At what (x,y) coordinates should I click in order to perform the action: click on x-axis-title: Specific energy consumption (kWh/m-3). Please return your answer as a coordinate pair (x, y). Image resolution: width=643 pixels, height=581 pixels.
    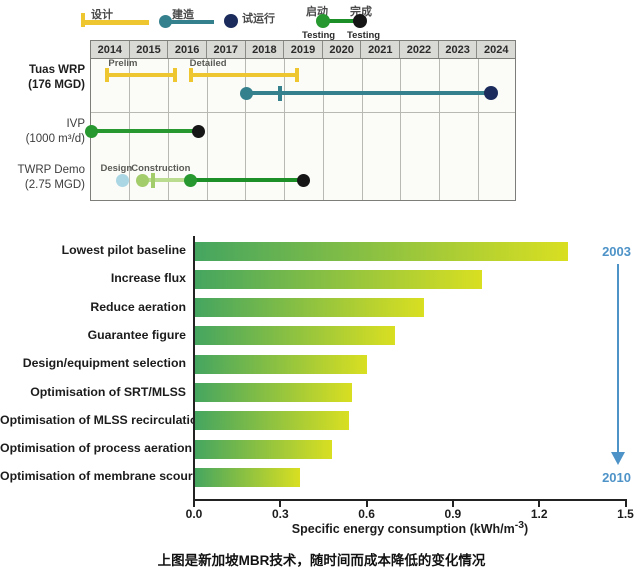
    Looking at the image, I should click on (410, 528).